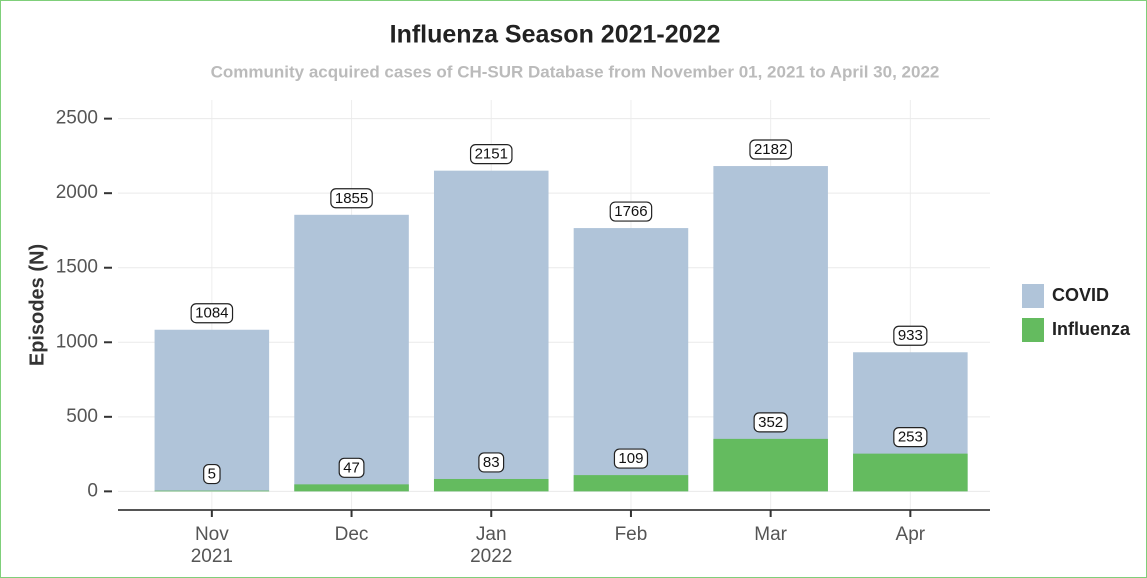 The image size is (1147, 578). Describe the element at coordinates (770, 534) in the screenshot. I see `x-tick-label: Mar` at that location.